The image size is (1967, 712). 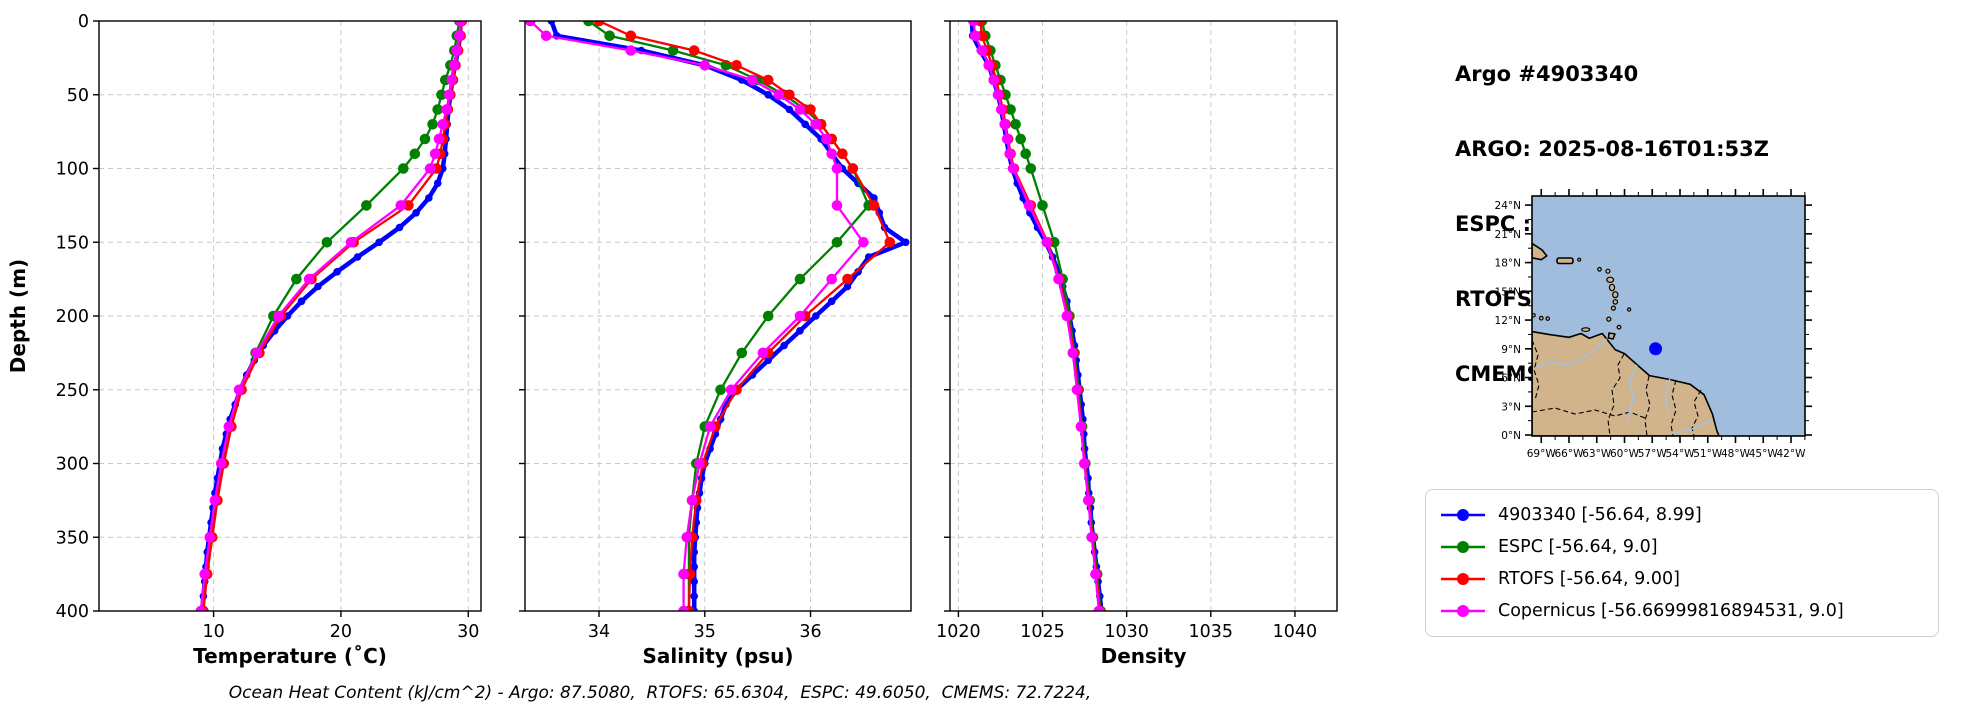 What do you see at coordinates (1792, 454) in the screenshot?
I see `map-lon-label: 42°W` at bounding box center [1792, 454].